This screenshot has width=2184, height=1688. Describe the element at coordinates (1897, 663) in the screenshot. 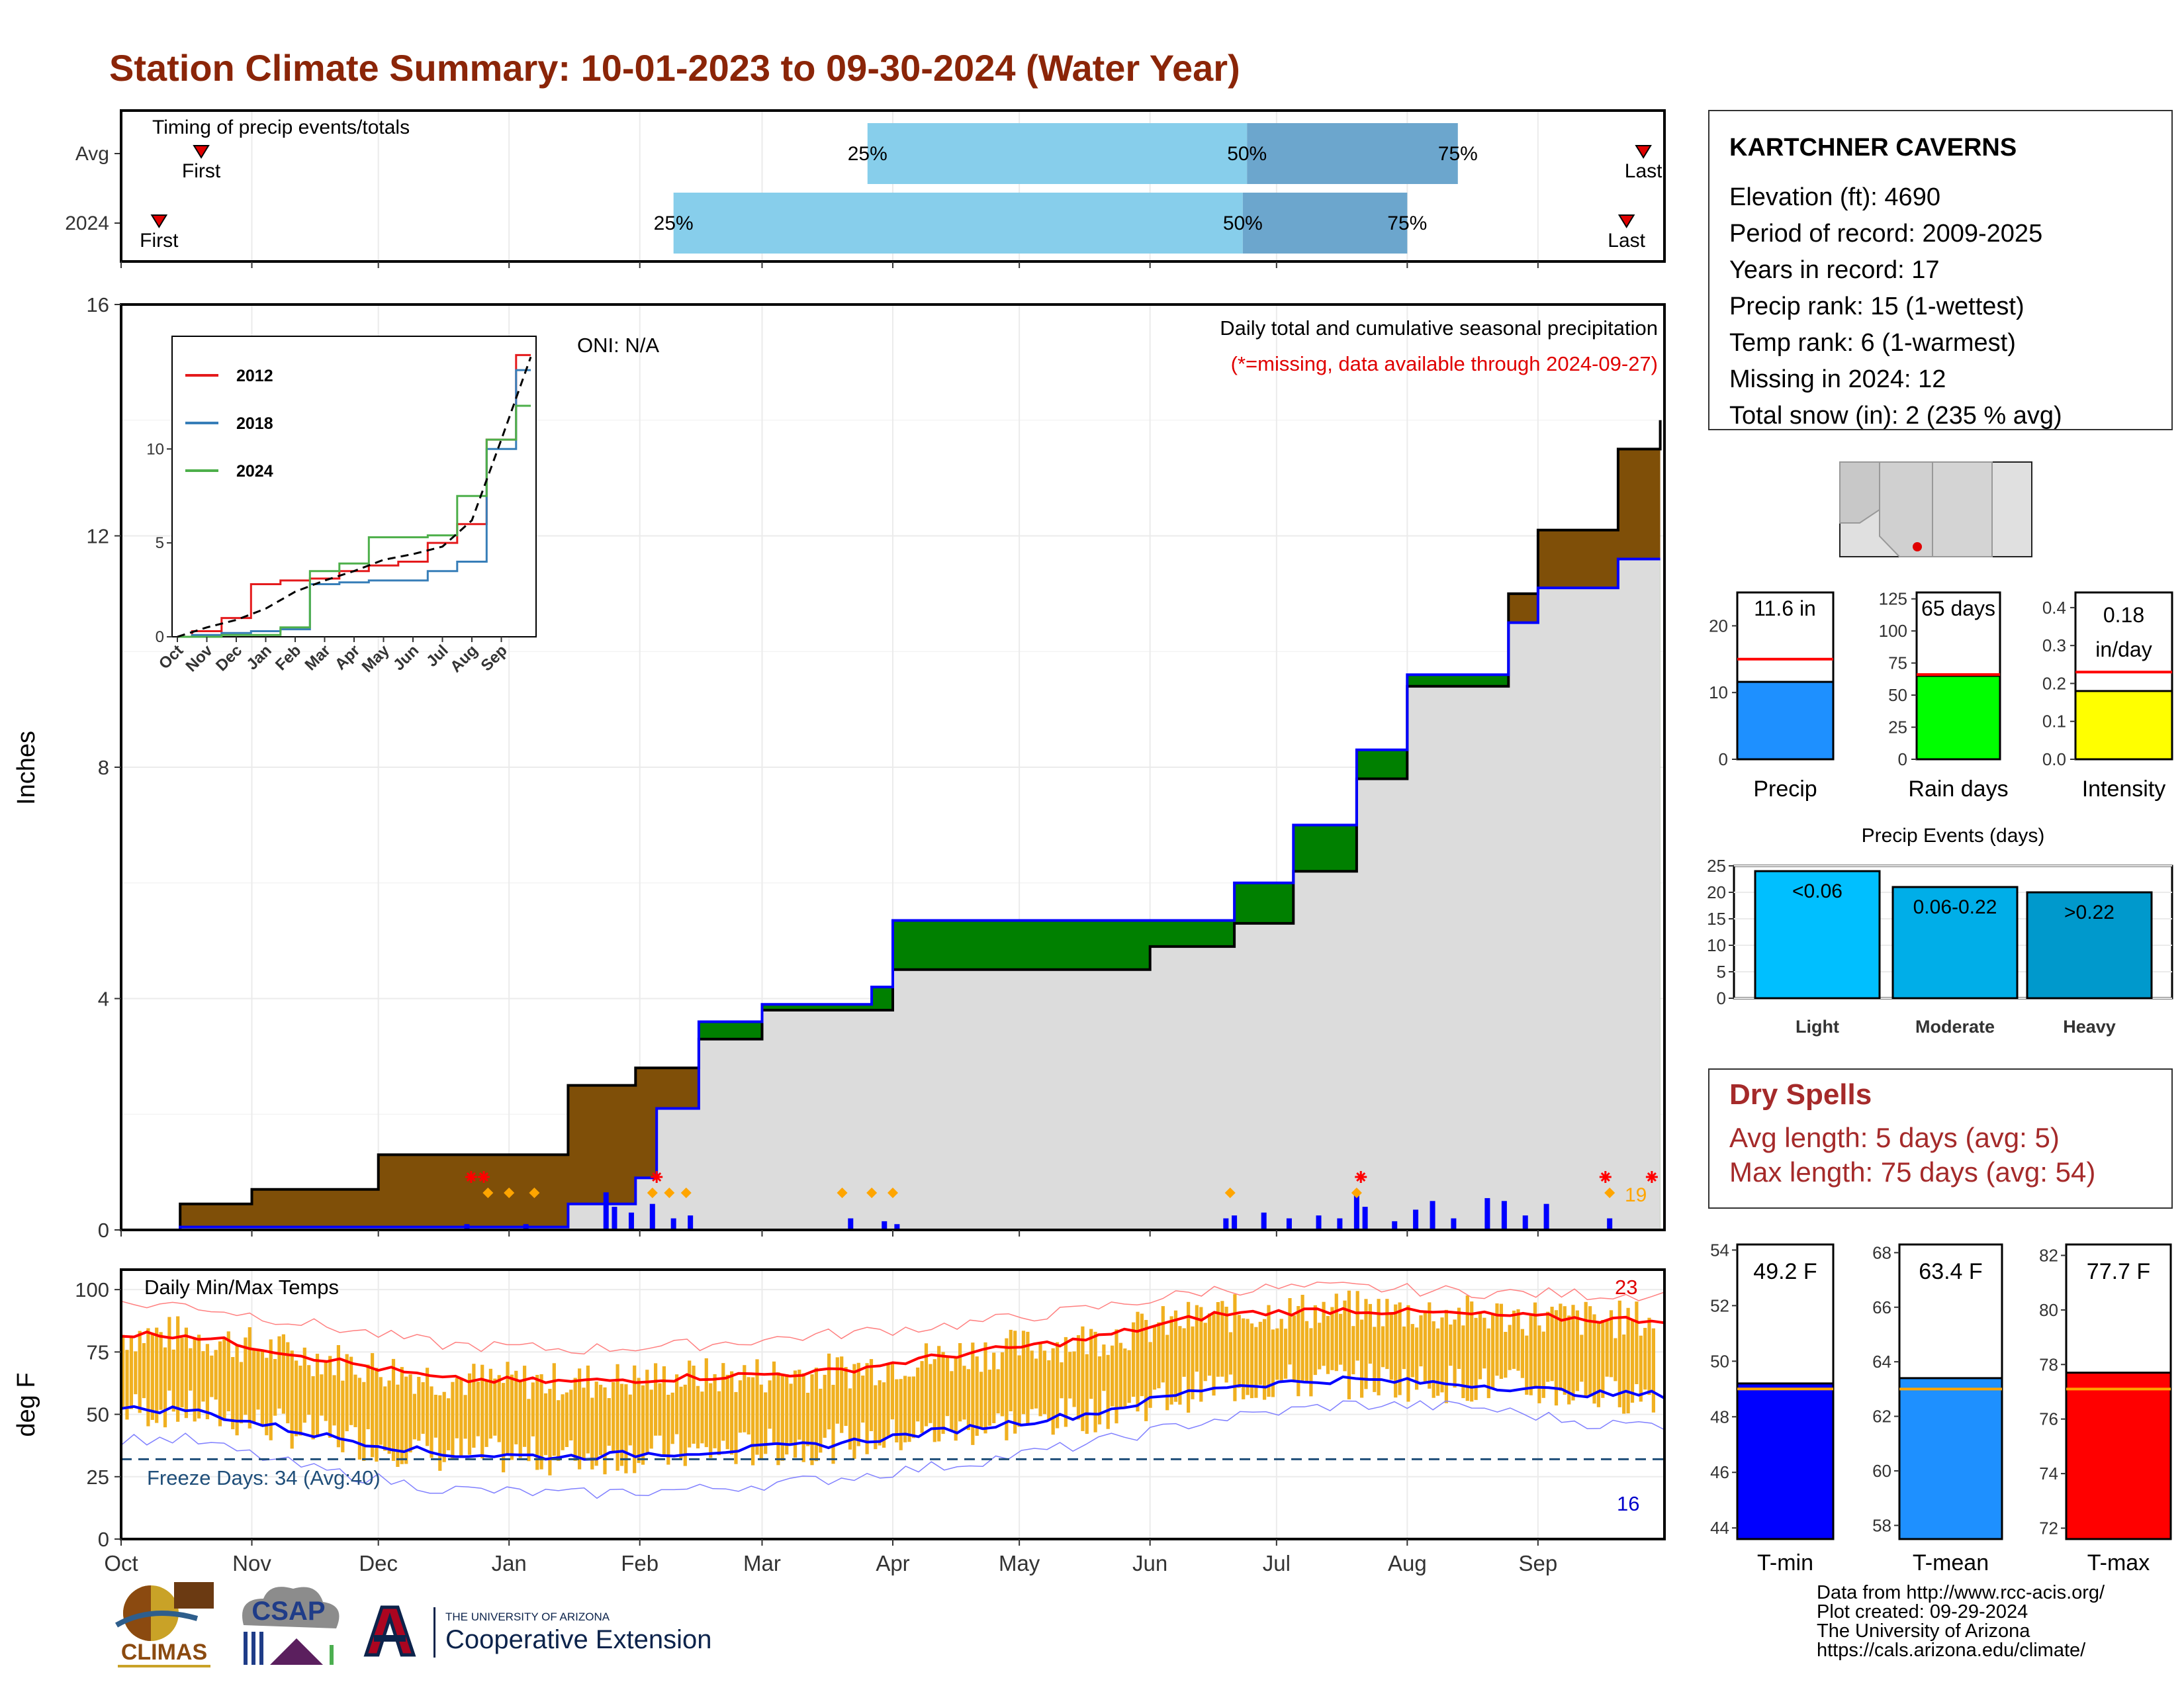

I see `rain-days-y-tick-label: 75` at that location.